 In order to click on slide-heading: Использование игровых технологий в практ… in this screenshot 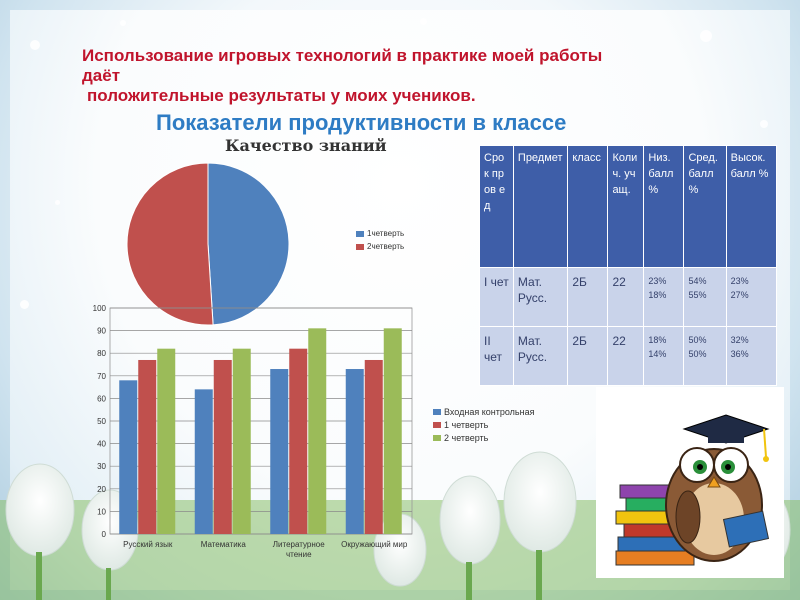, I will do `click(392, 76)`.